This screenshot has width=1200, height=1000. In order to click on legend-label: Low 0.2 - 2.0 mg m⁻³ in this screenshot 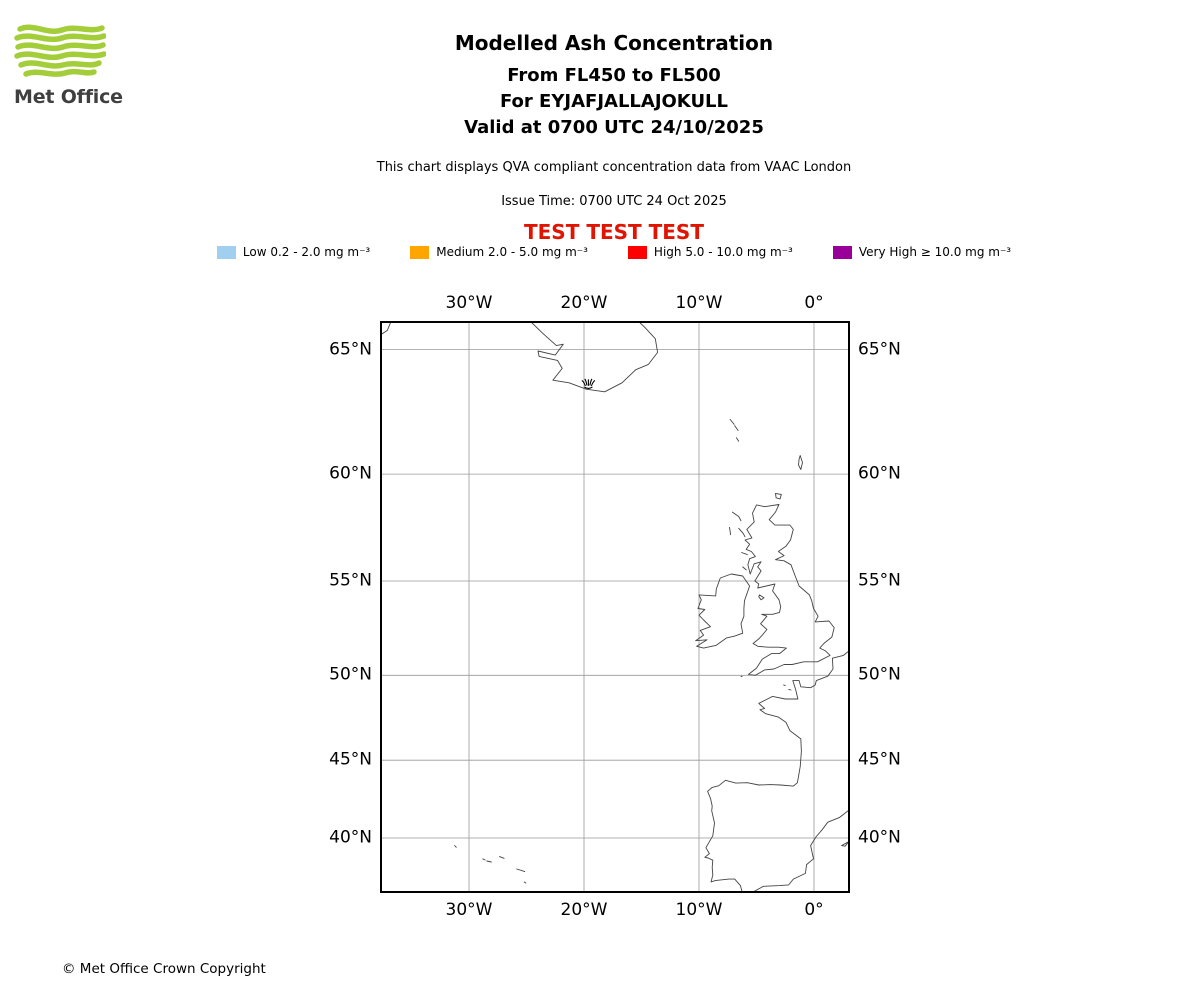, I will do `click(306, 252)`.